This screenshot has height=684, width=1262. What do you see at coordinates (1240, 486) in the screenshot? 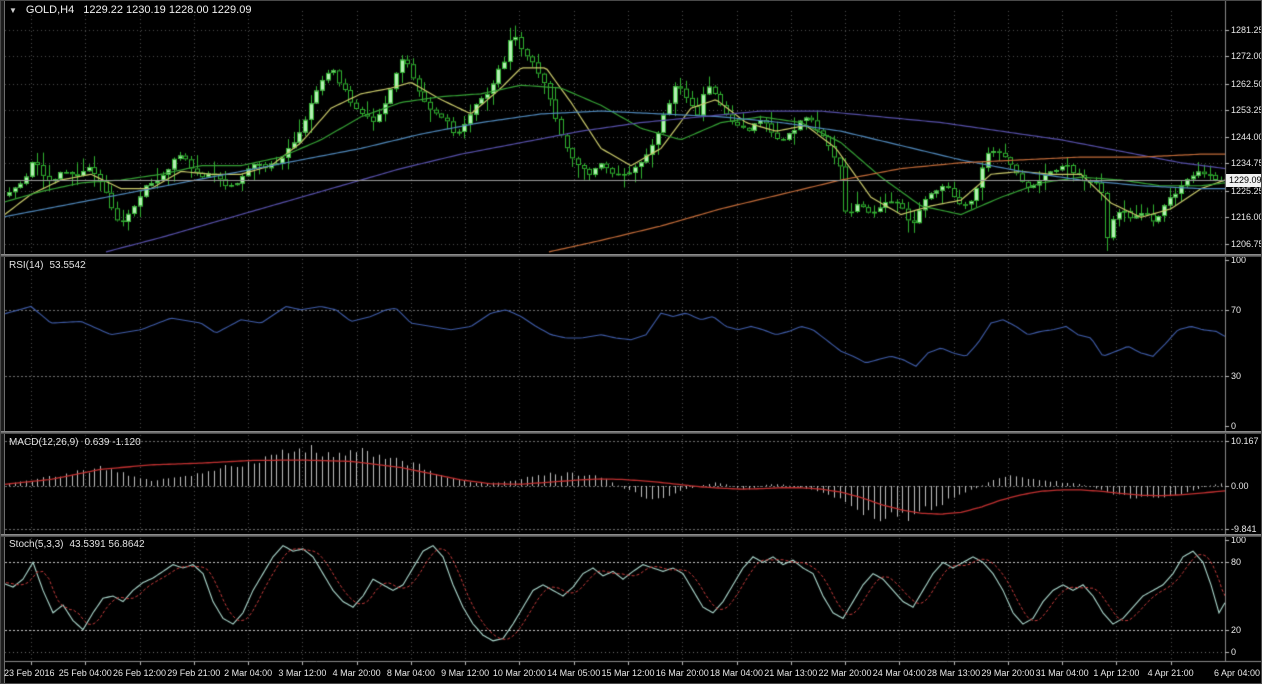
I see `axis-tick-label: 0.00` at bounding box center [1240, 486].